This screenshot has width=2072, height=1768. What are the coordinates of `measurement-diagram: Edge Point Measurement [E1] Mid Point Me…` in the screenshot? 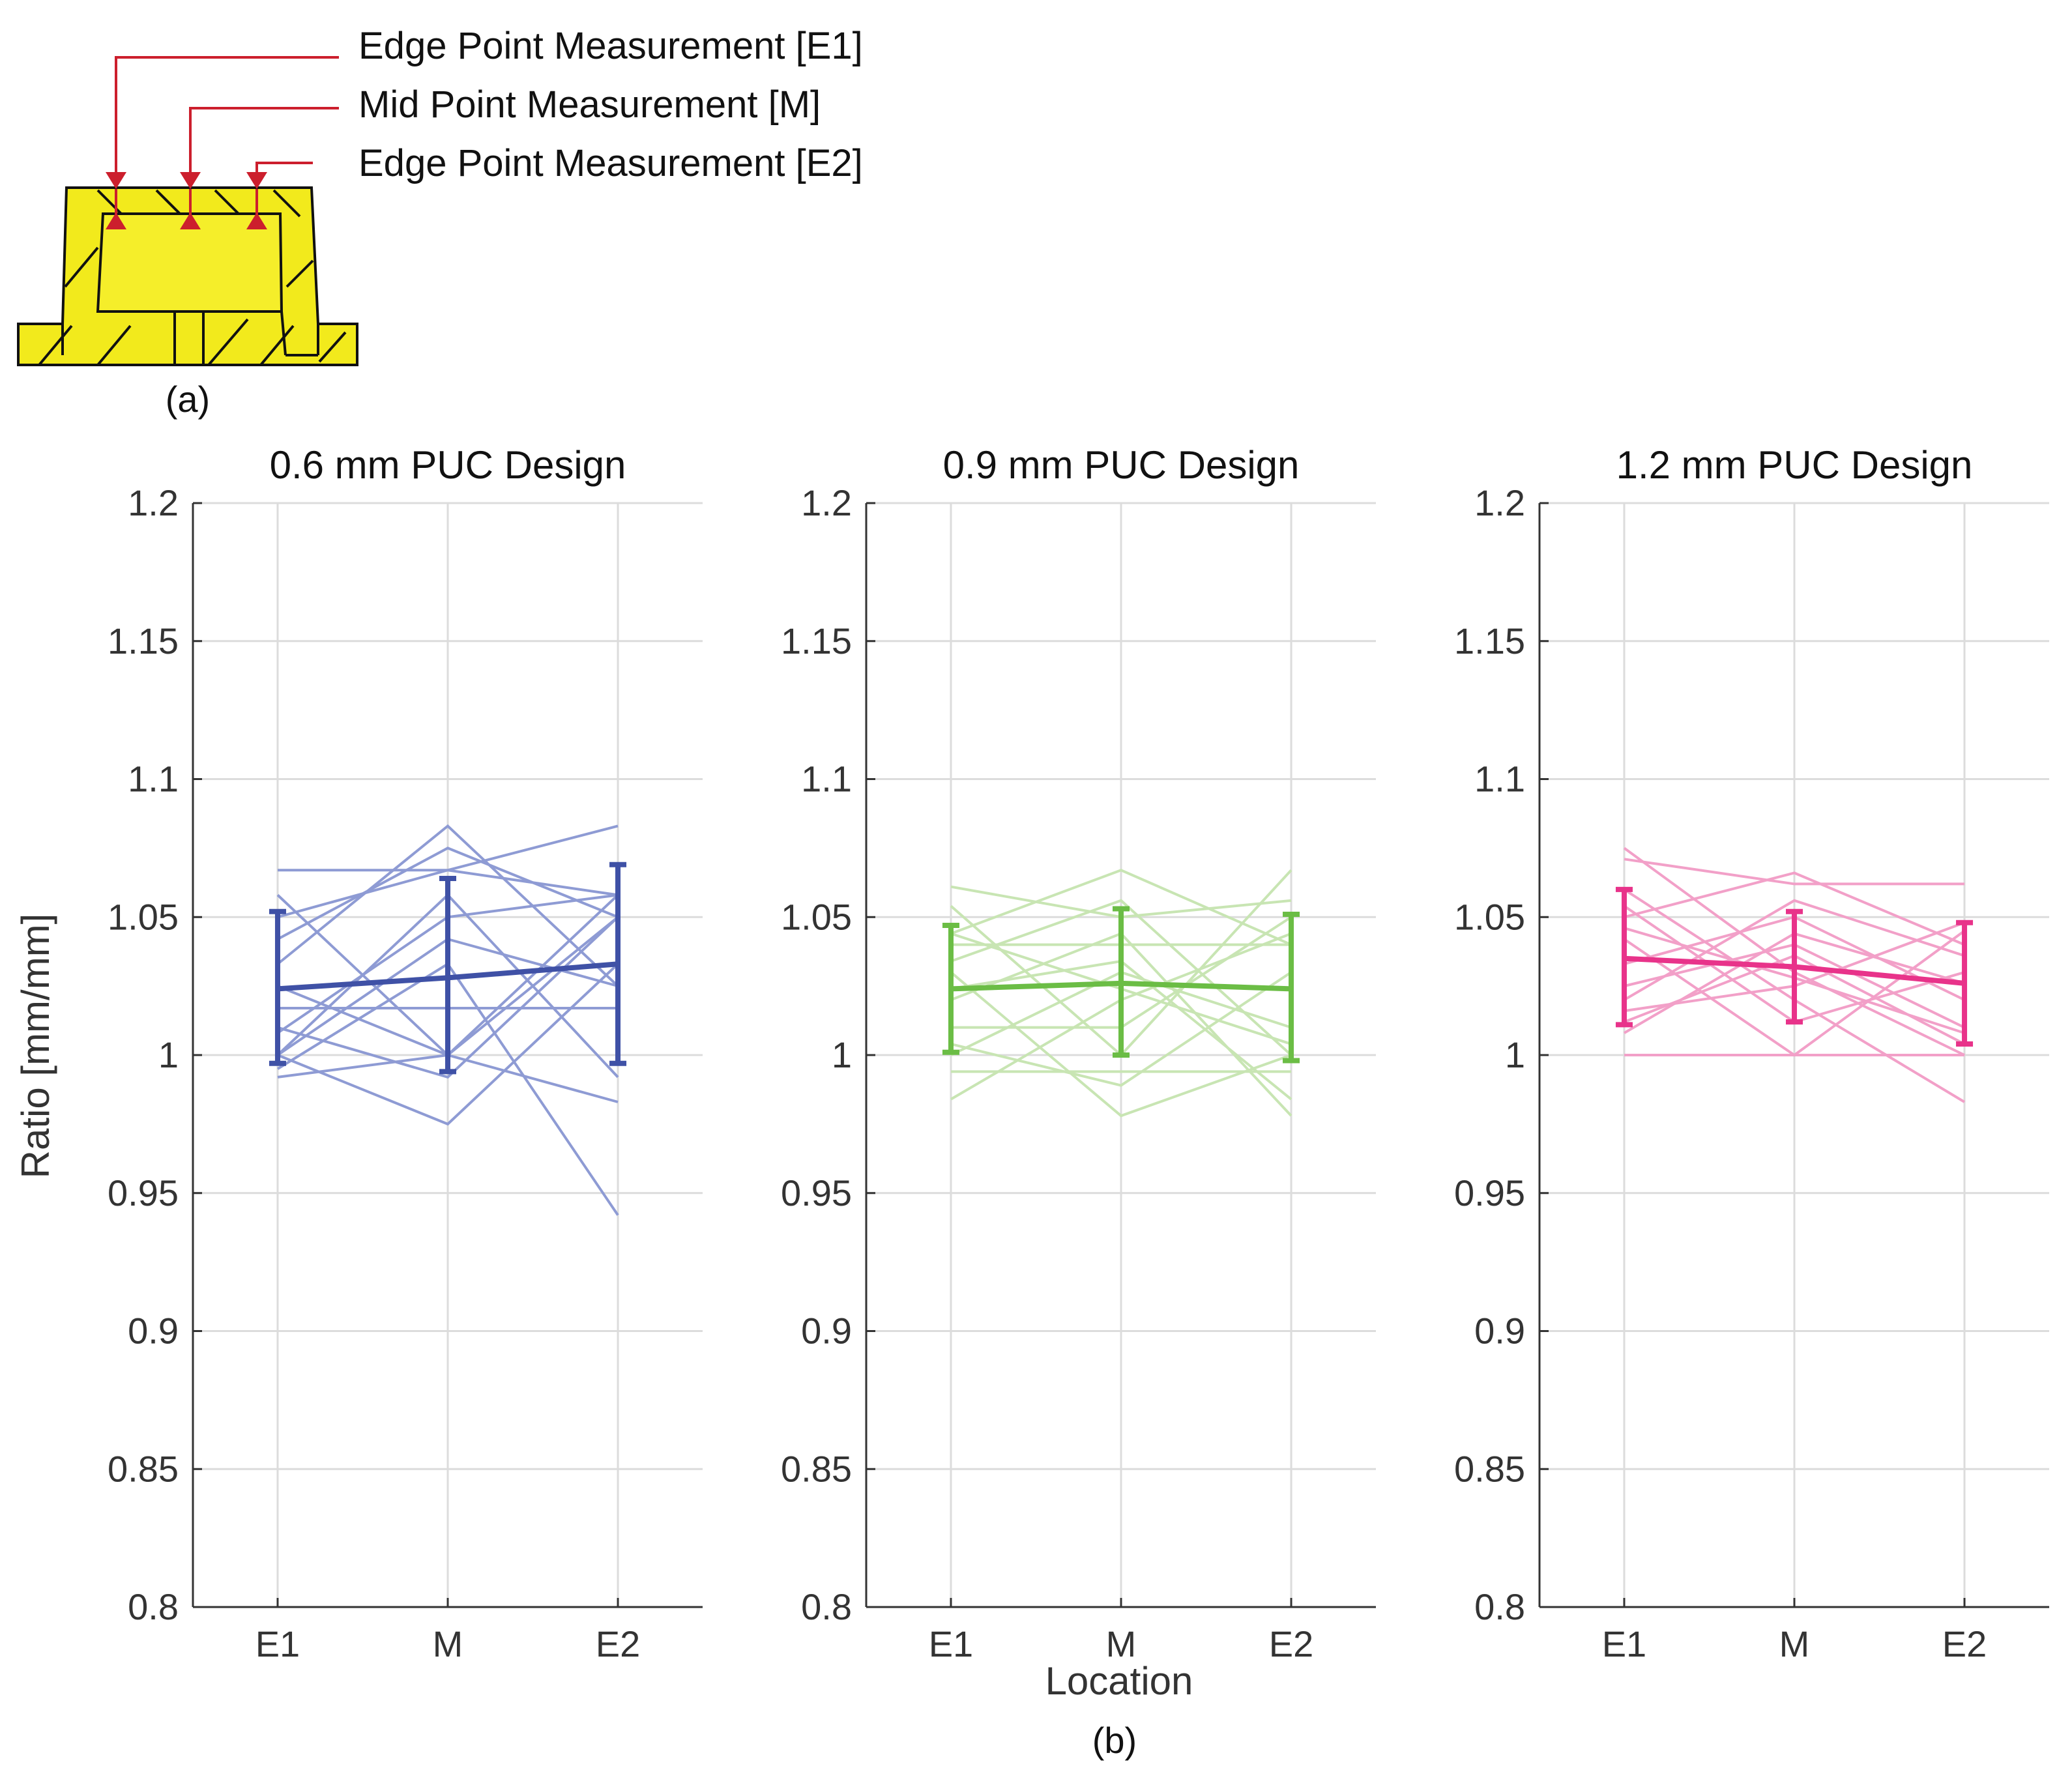 It's located at (440, 223).